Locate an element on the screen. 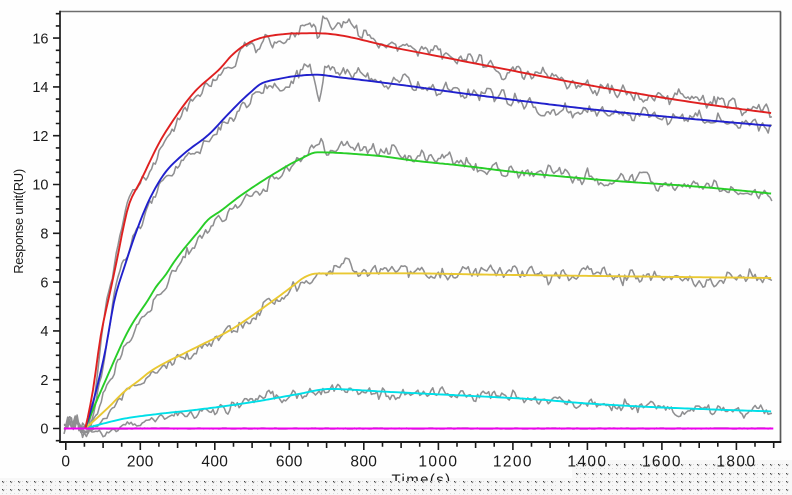 This screenshot has height=495, width=792. svg-text: 10 is located at coordinates (40, 186).